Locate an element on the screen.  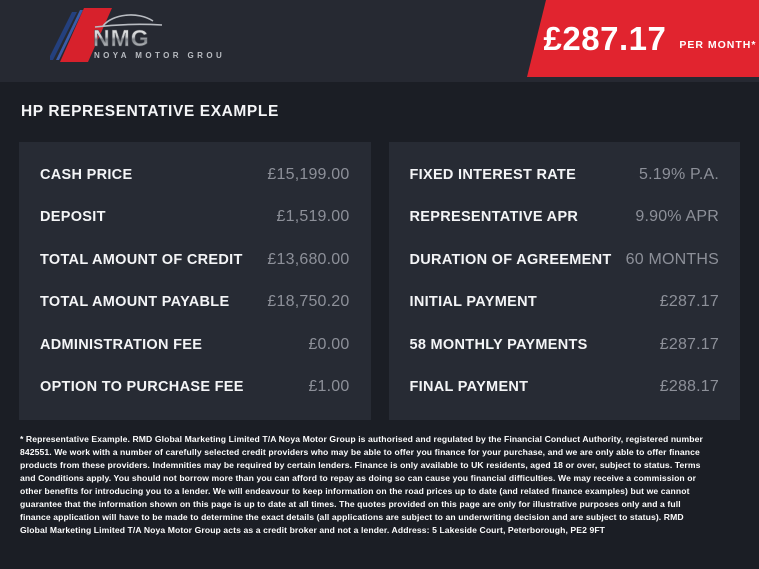
finance-label: OPTION TO PURCHASE FEE is located at coordinates (142, 386).